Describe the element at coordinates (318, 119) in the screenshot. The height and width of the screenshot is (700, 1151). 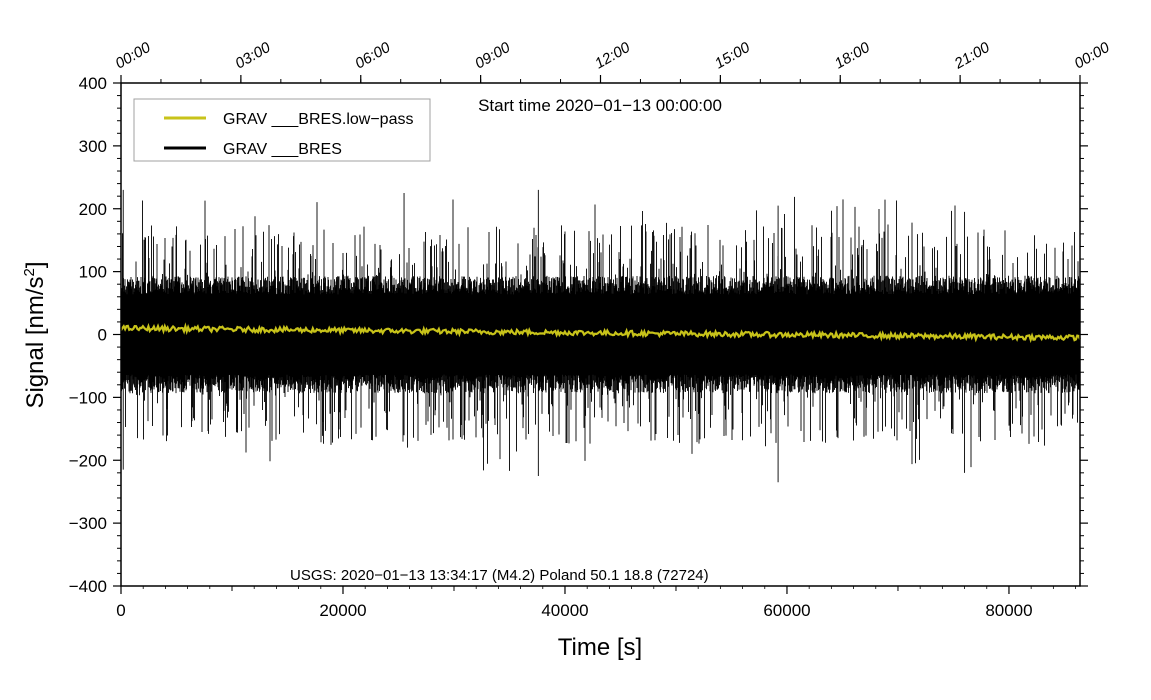
I see `legend-label-low-pass: GRAV ___BRES.low−pass` at that location.